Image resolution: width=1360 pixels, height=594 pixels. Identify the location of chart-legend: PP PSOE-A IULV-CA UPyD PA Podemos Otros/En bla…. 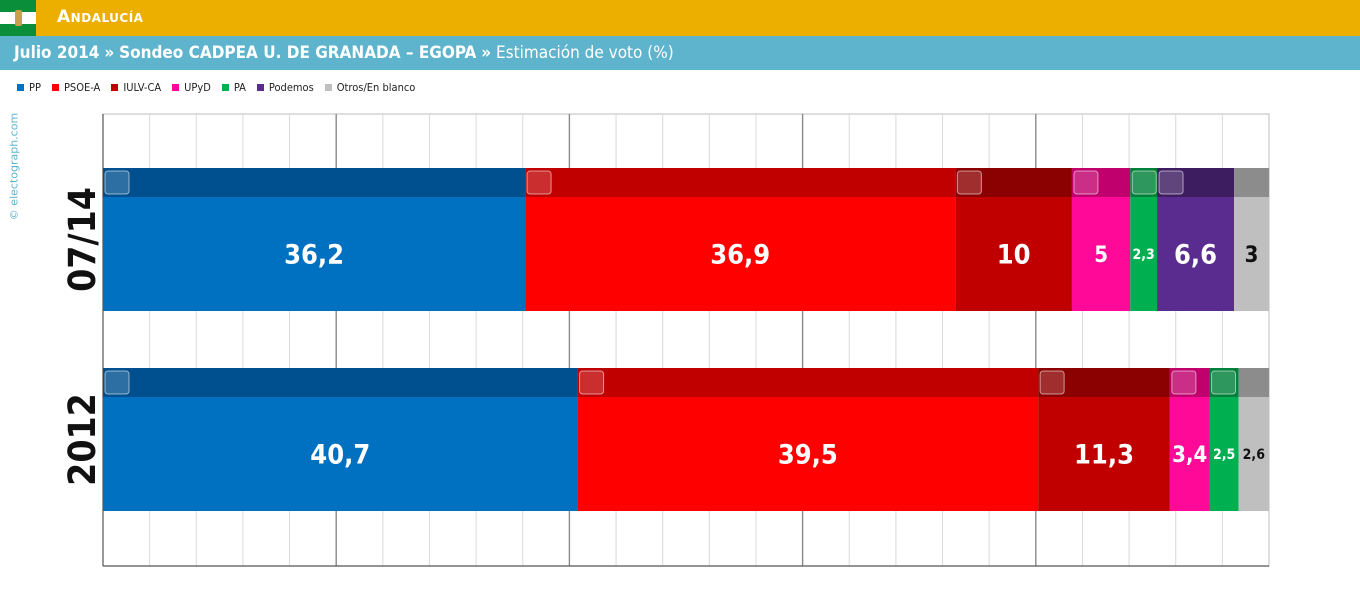
(221, 87).